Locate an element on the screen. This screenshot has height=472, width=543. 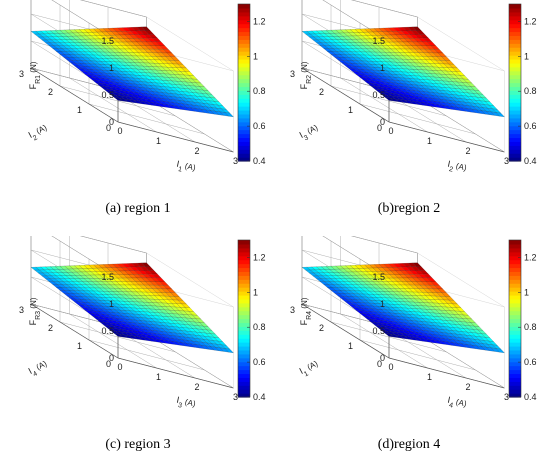
z-tick-label: 0 is located at coordinates (382, 122).